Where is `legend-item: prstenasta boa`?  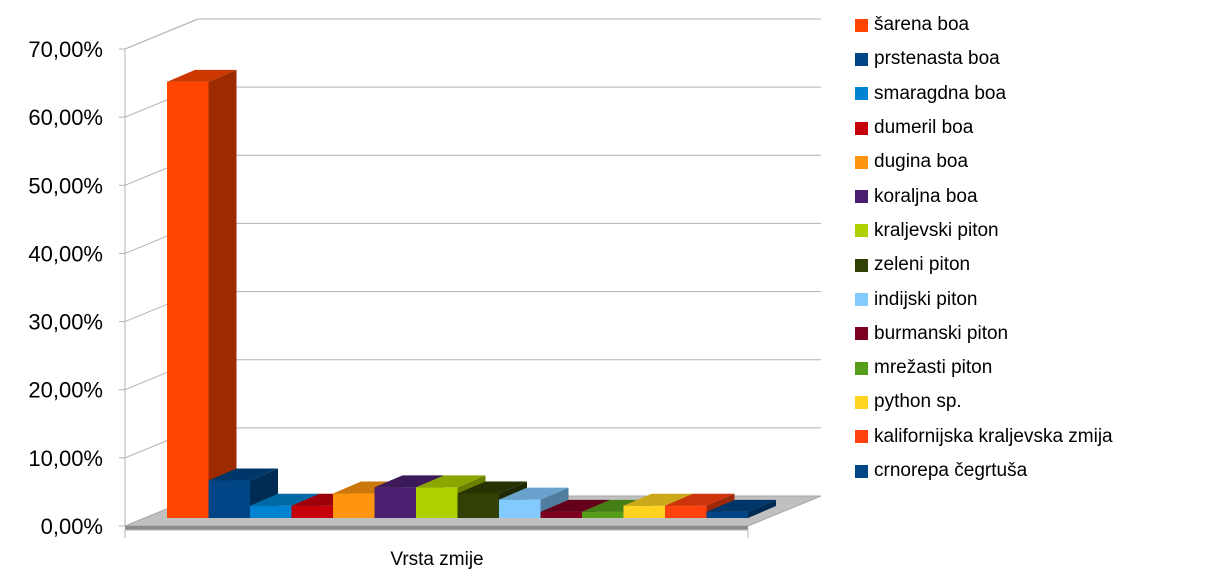 legend-item: prstenasta boa is located at coordinates (1039, 59).